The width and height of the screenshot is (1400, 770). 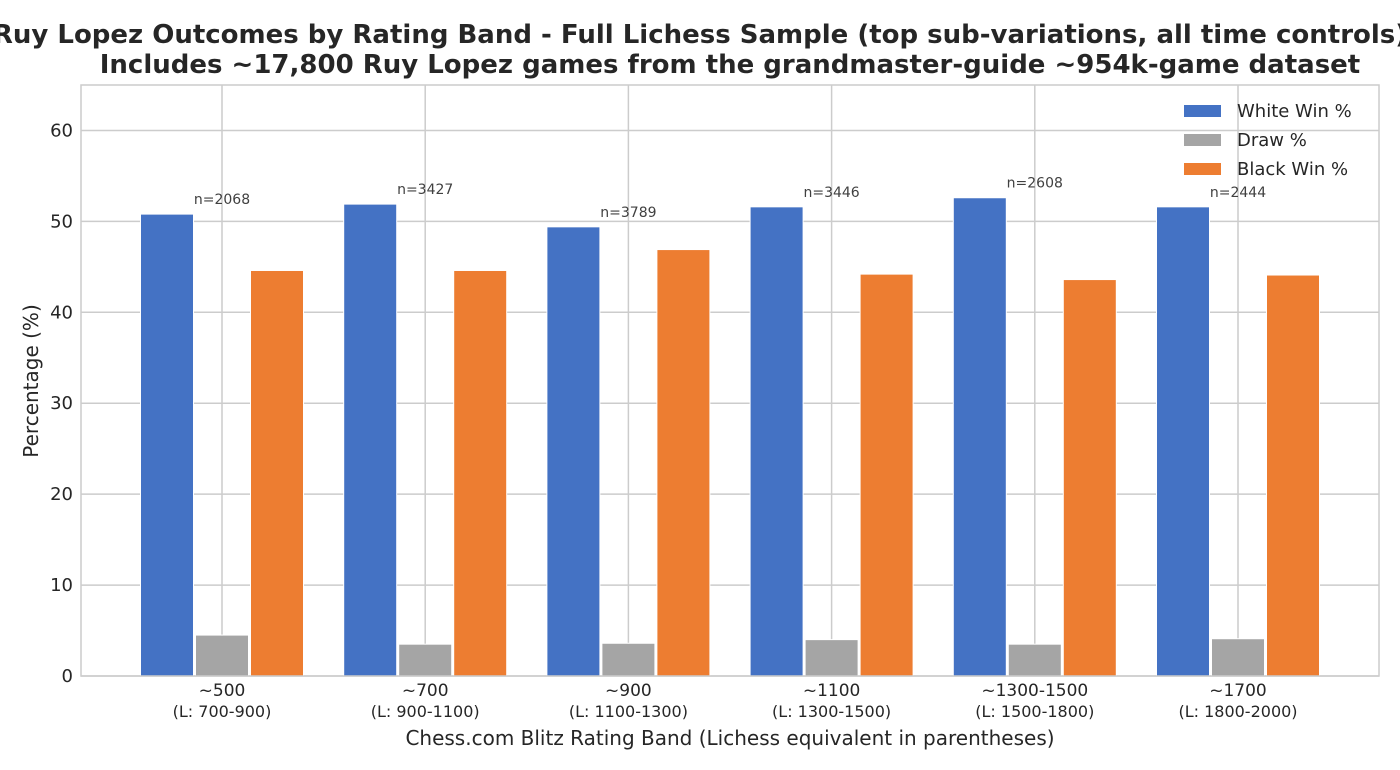 What do you see at coordinates (61, 494) in the screenshot?
I see `y-tick-label: 20` at bounding box center [61, 494].